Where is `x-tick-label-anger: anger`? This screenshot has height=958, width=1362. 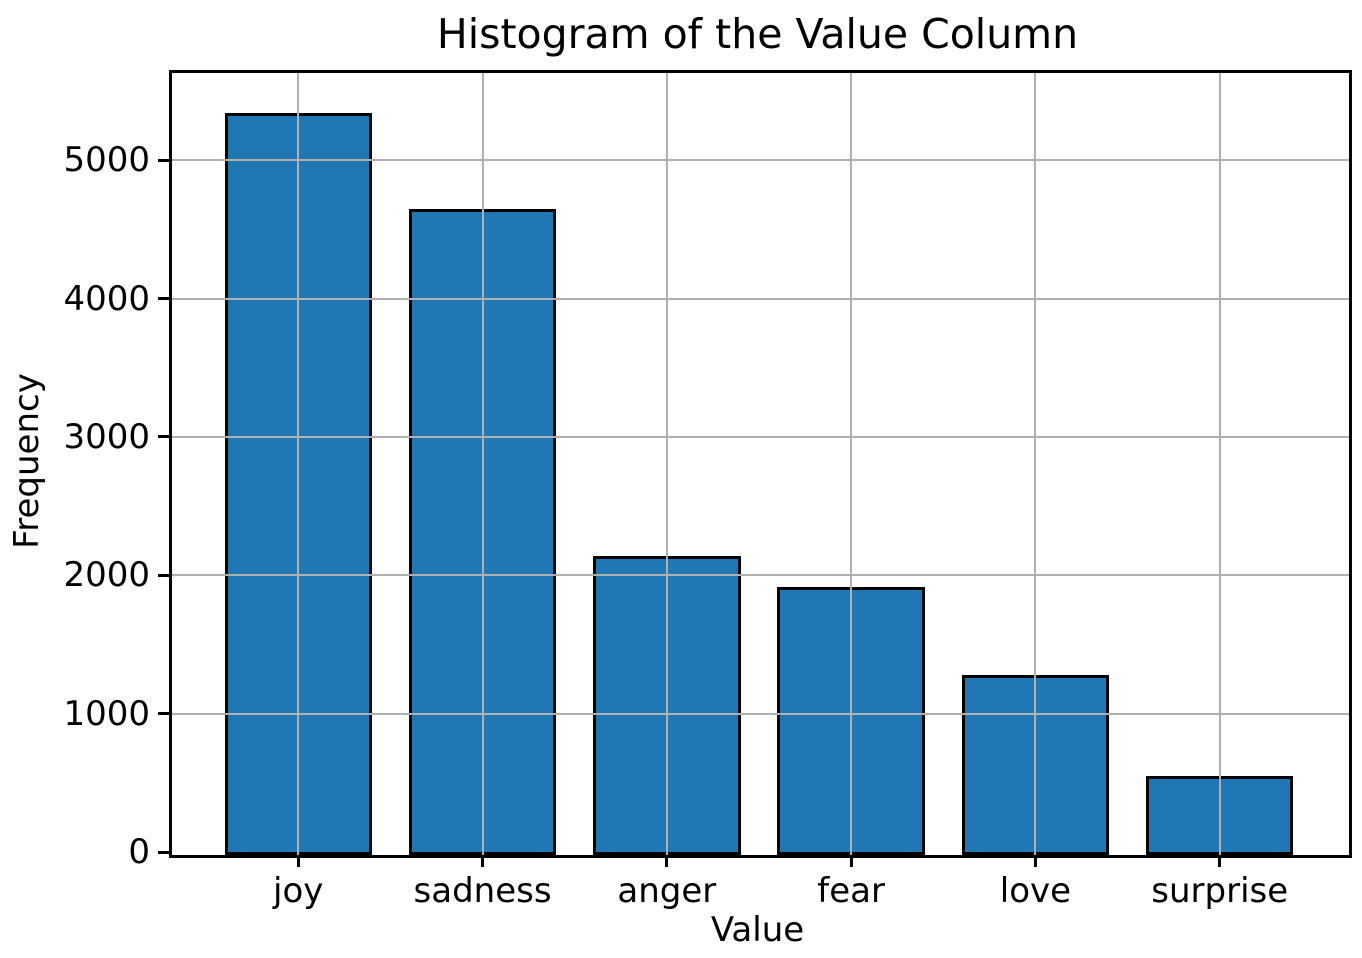 x-tick-label-anger: anger is located at coordinates (667, 891).